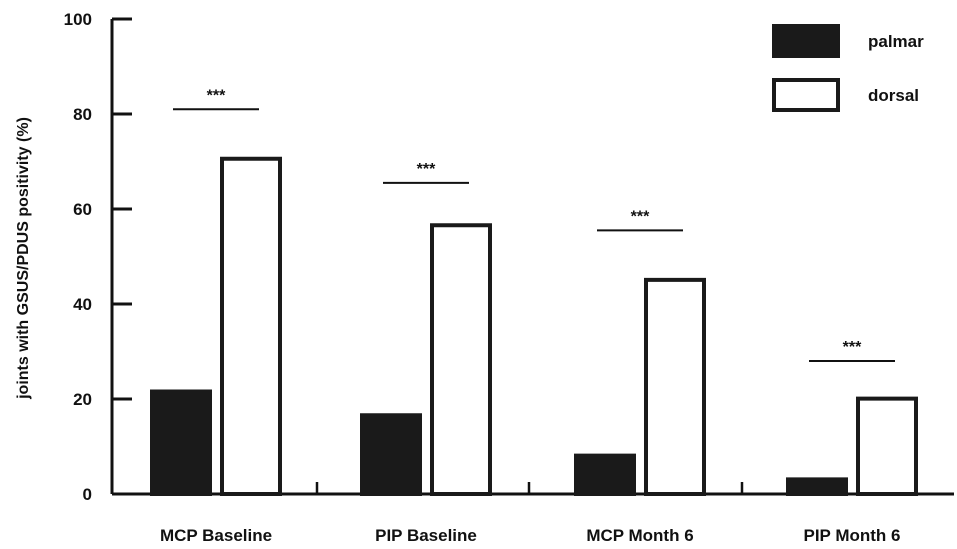 The width and height of the screenshot is (957, 549). Describe the element at coordinates (23, 258) in the screenshot. I see `y-axis-label: joints with GSUS/PDUS positivity (%)` at that location.